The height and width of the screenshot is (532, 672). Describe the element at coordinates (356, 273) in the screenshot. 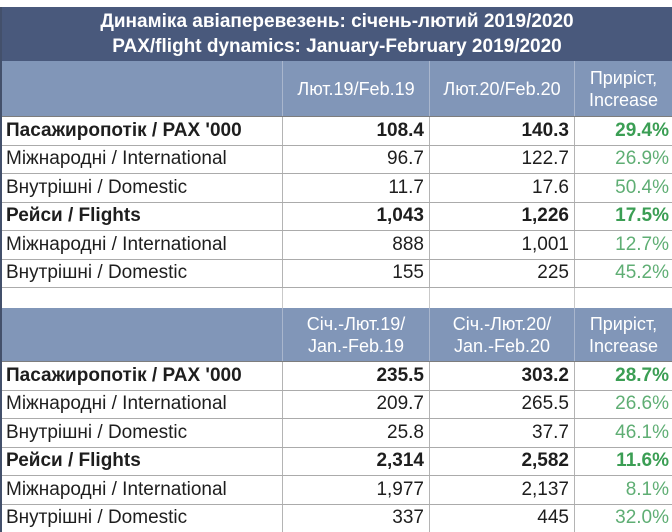

I see `value-prev: 155` at that location.